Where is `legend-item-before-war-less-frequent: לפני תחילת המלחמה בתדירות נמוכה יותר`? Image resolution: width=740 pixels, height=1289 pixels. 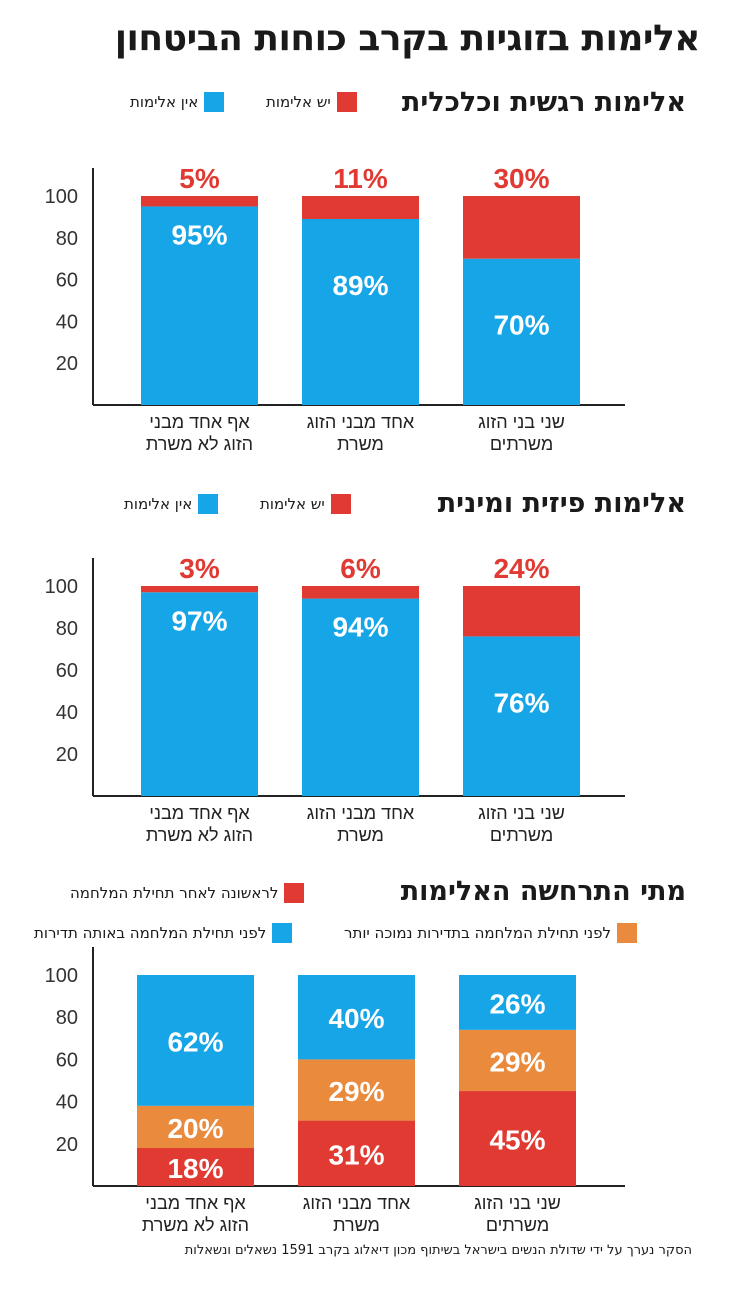
legend-item-before-war-less-frequent: לפני תחילת המלחמה בתדירות נמוכה יותר is located at coordinates (491, 933).